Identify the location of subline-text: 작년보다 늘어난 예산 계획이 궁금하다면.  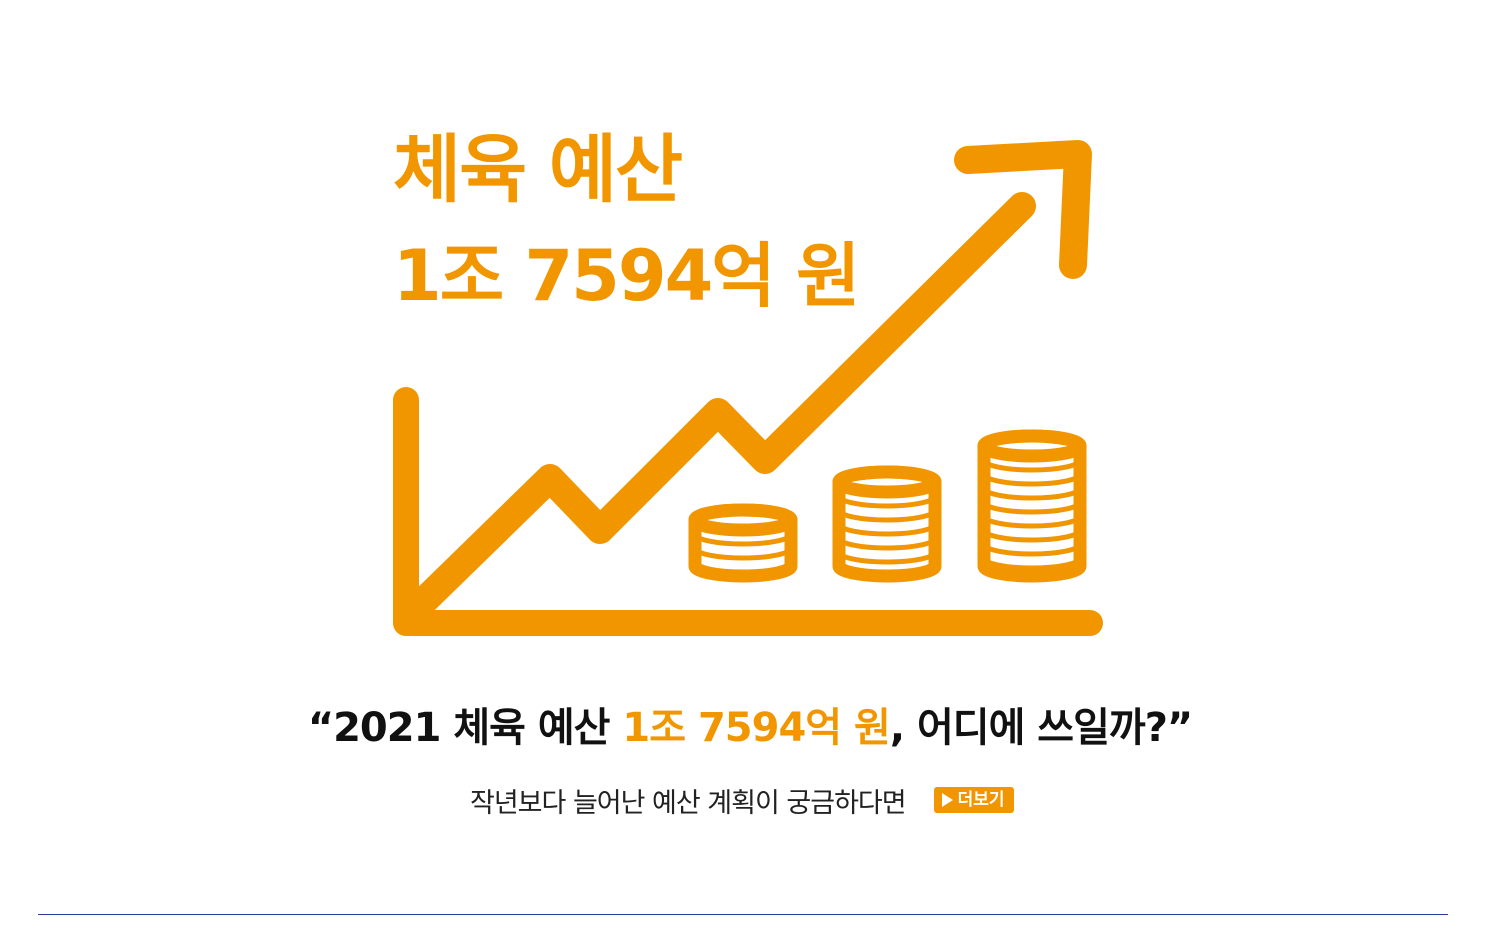
(688, 803).